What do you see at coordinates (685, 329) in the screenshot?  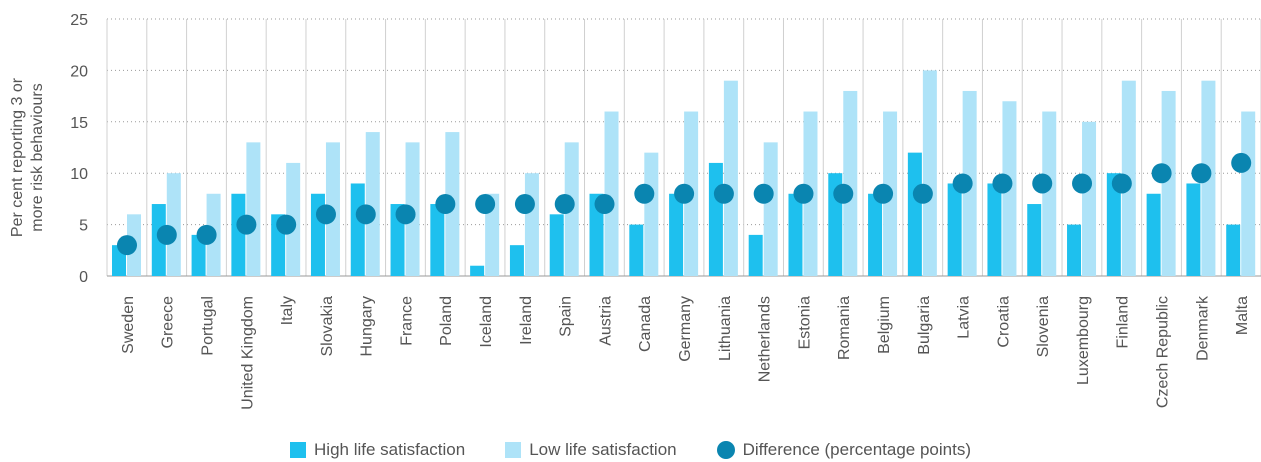 I see `x-tick-label: Germany` at bounding box center [685, 329].